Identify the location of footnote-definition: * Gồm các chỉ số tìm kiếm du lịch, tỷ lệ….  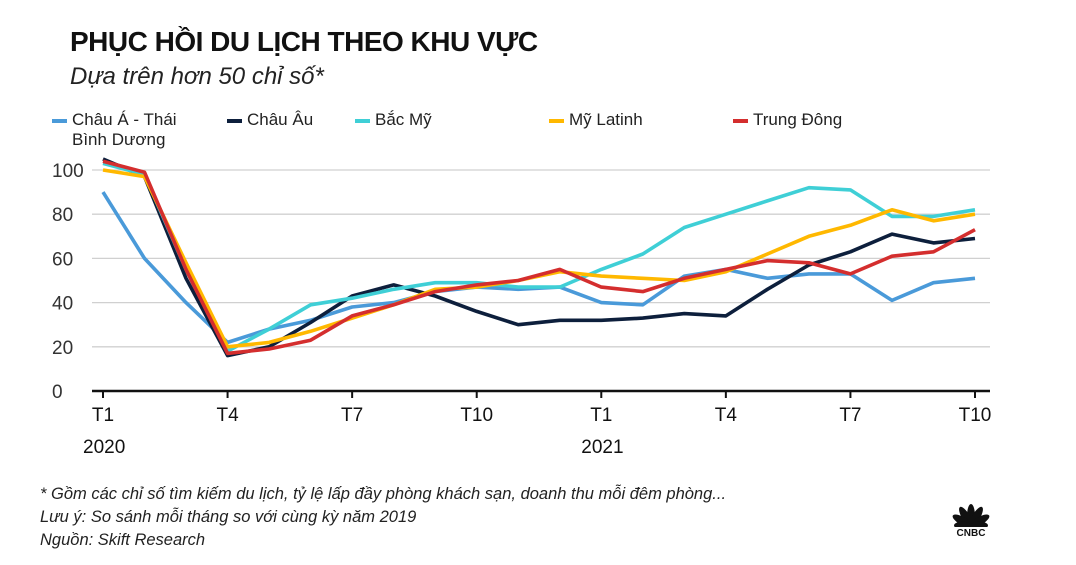
(383, 494).